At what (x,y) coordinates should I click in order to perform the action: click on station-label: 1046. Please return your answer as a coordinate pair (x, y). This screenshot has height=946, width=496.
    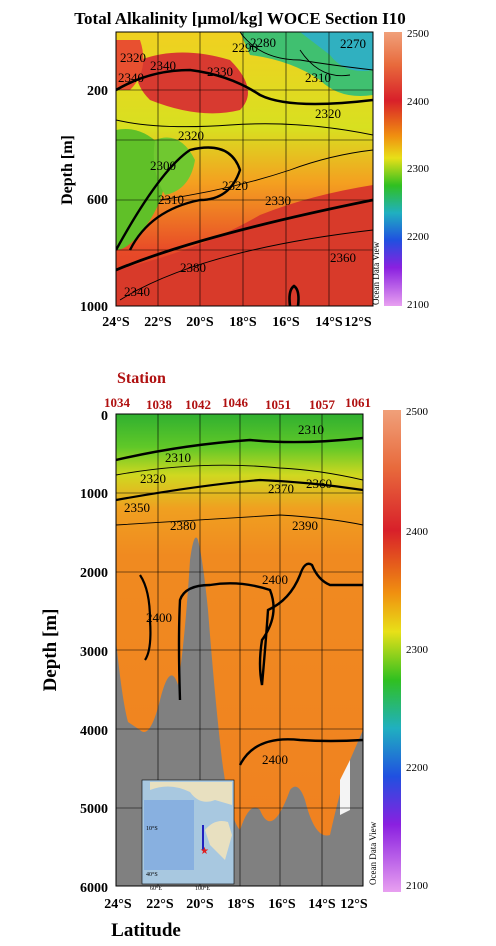
    Looking at the image, I should click on (235, 402).